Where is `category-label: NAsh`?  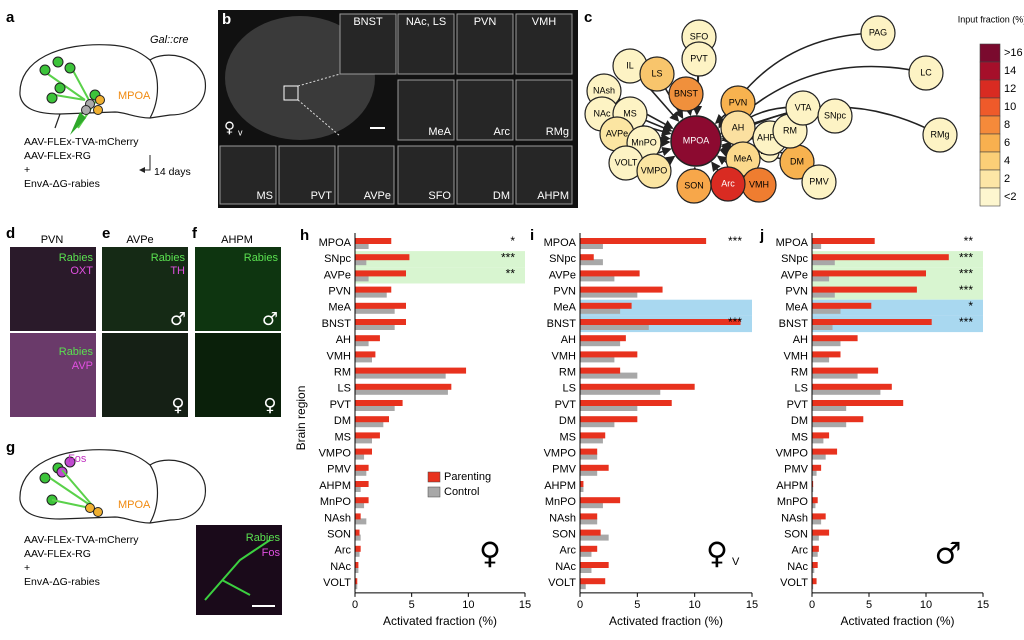 category-label: NAsh is located at coordinates (794, 518).